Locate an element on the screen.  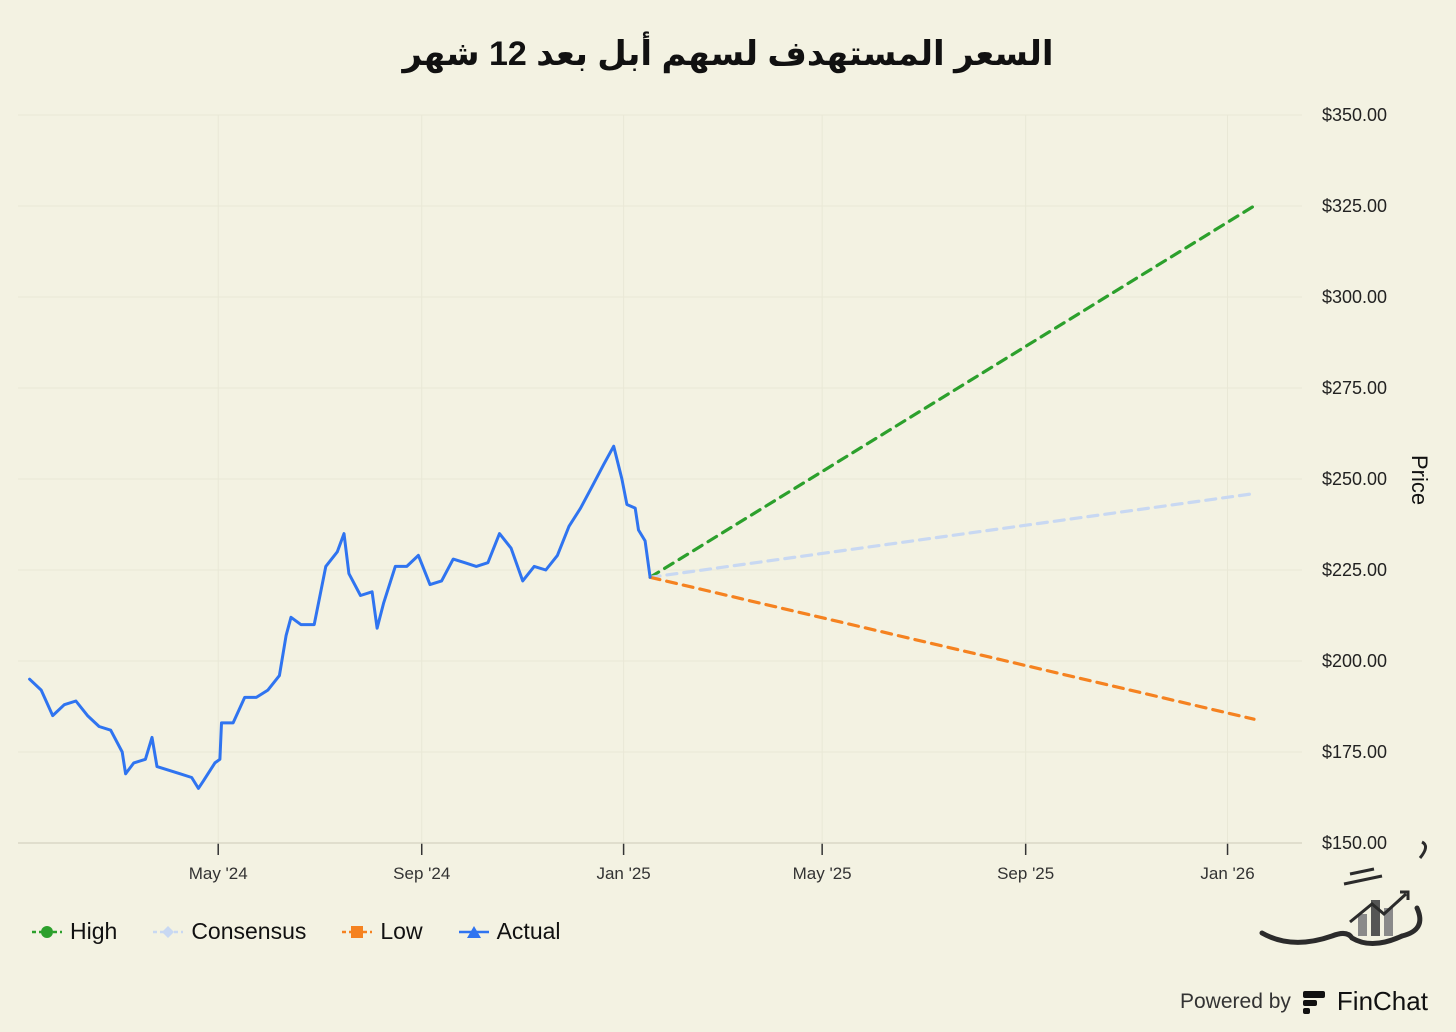
powered-by-footer: Powered by FinChat is located at coordinates (1304, 1001).